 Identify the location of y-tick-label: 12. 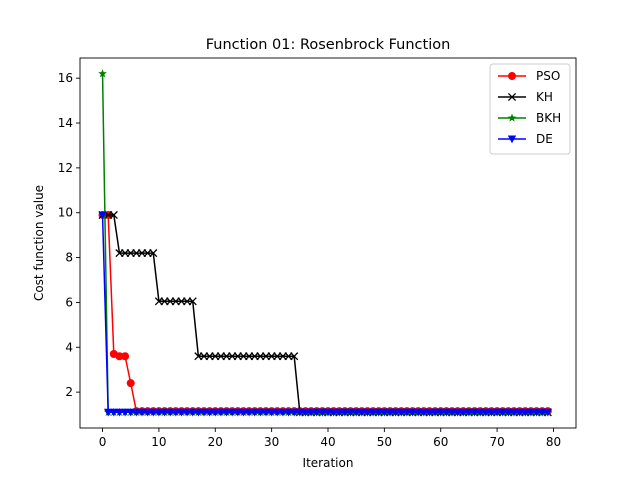
(65, 168).